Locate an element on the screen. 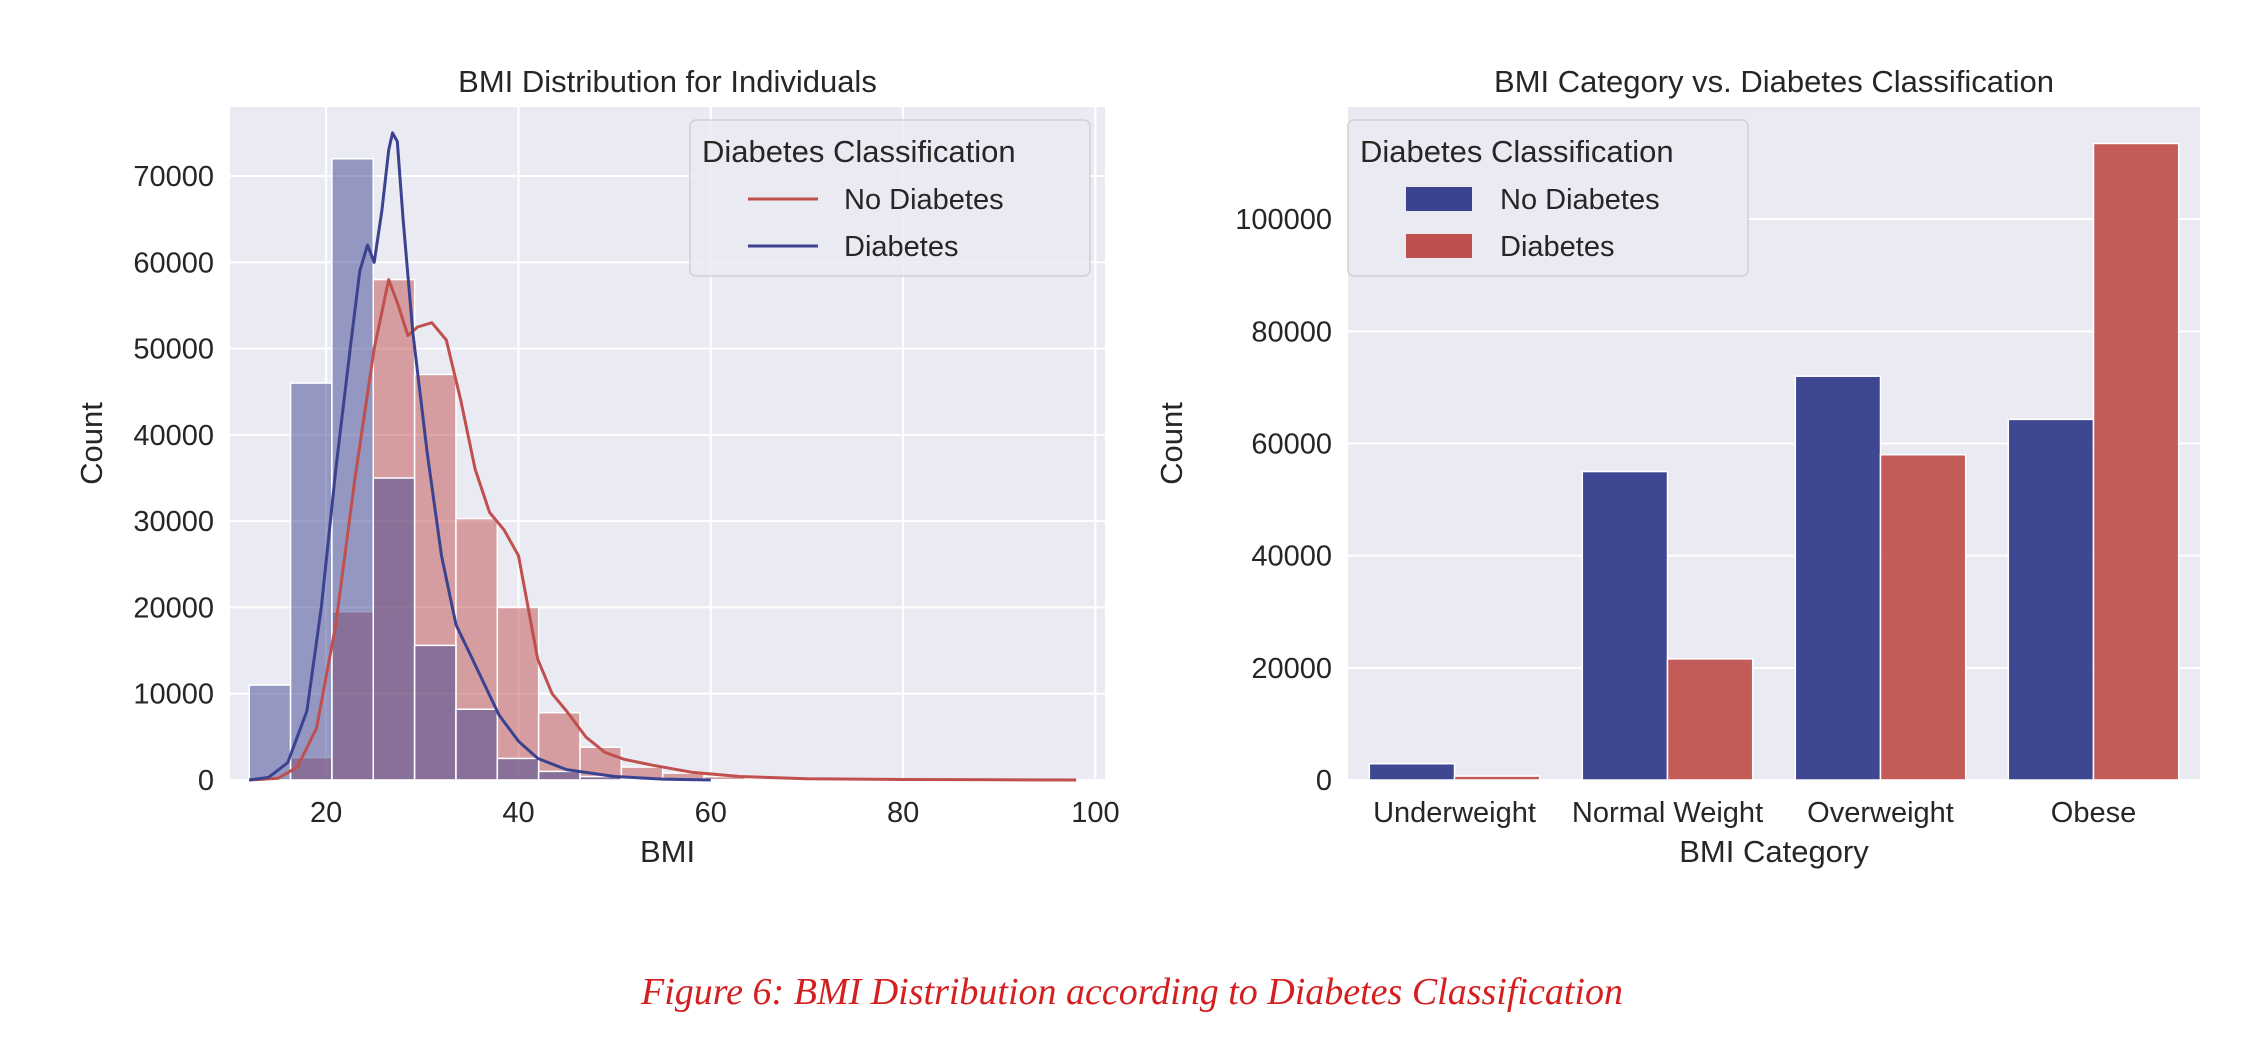 This screenshot has width=2264, height=1042. histogram-y-axis-label: Count is located at coordinates (91, 443).